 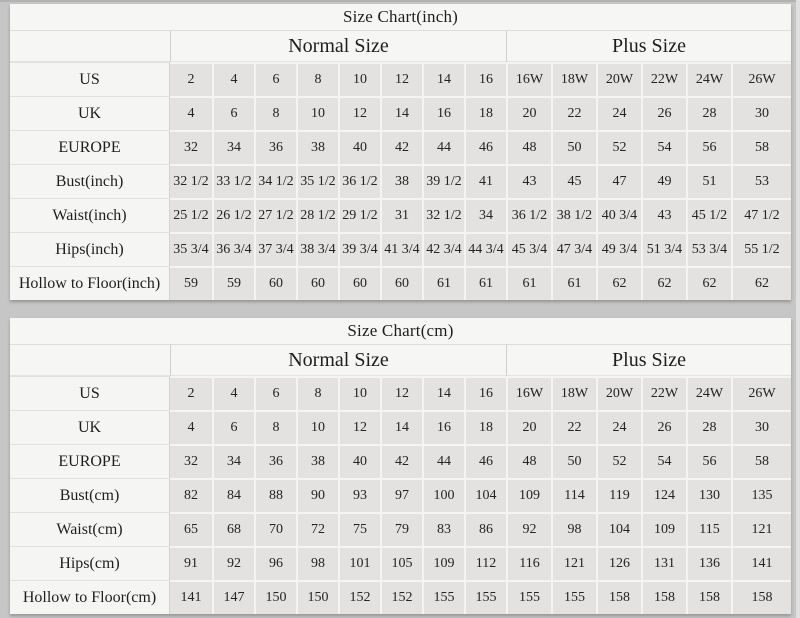 What do you see at coordinates (618, 113) in the screenshot?
I see `size-value-cell: 24` at bounding box center [618, 113].